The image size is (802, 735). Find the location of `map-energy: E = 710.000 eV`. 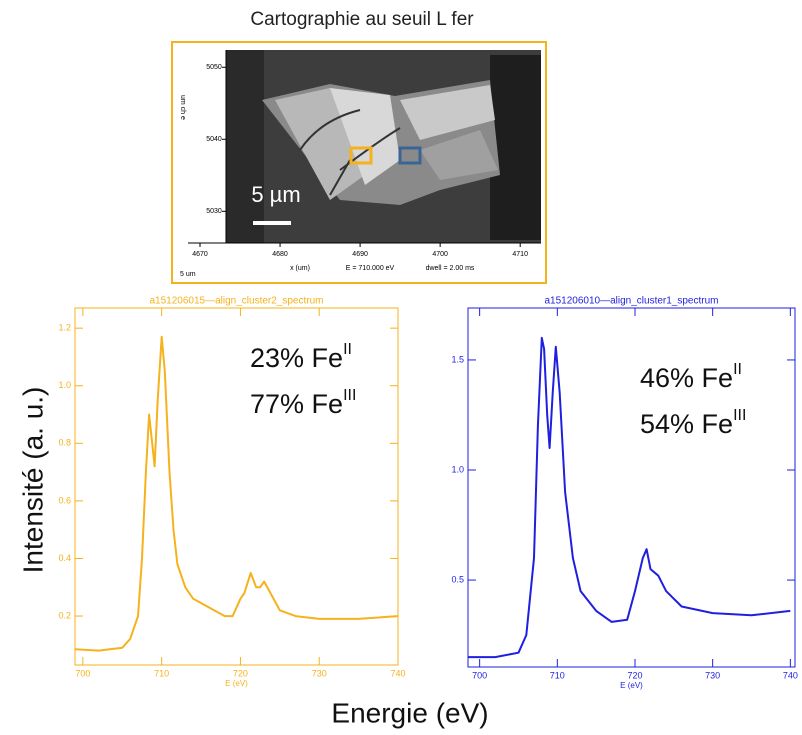

map-energy: E = 710.000 eV is located at coordinates (370, 268).